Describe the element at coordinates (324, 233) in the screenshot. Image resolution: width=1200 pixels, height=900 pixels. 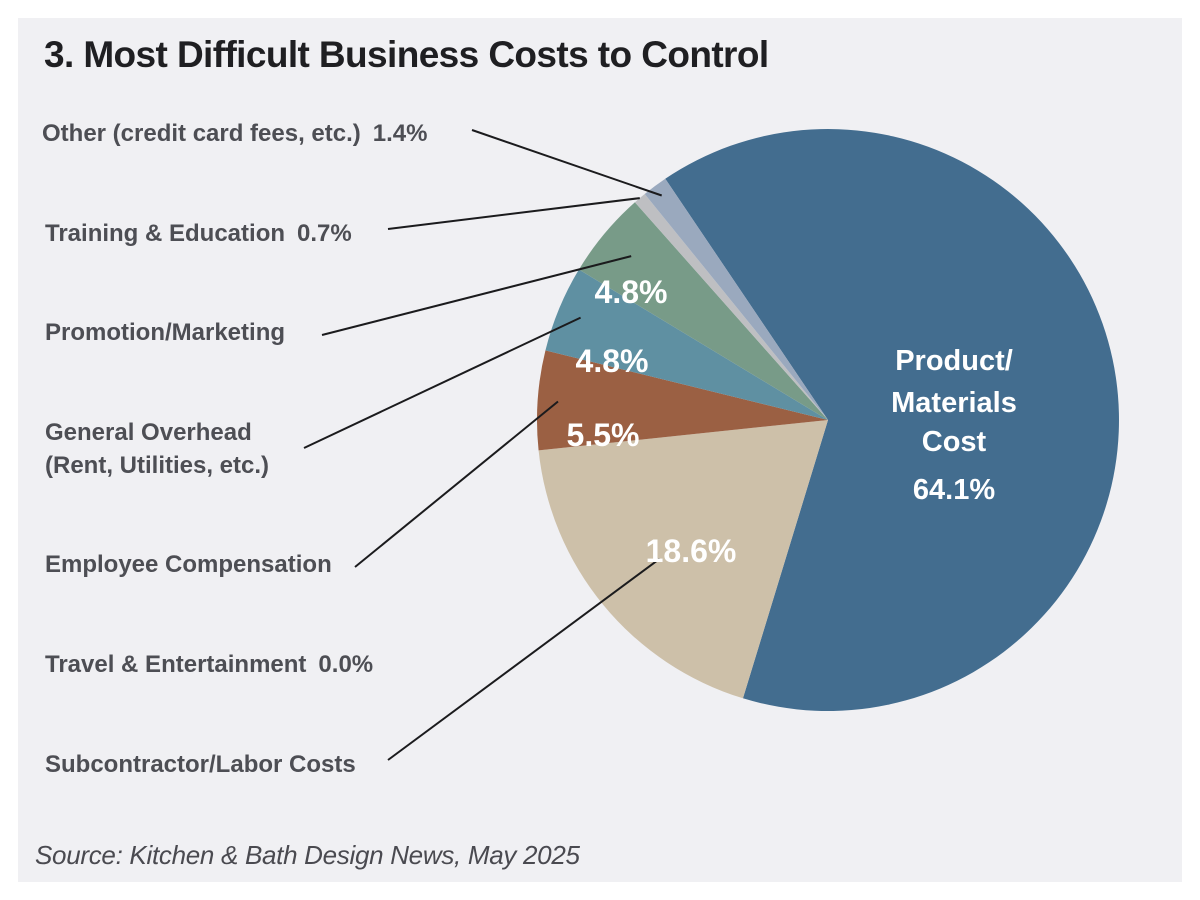
I see `slice-value-label: 0.7%` at that location.